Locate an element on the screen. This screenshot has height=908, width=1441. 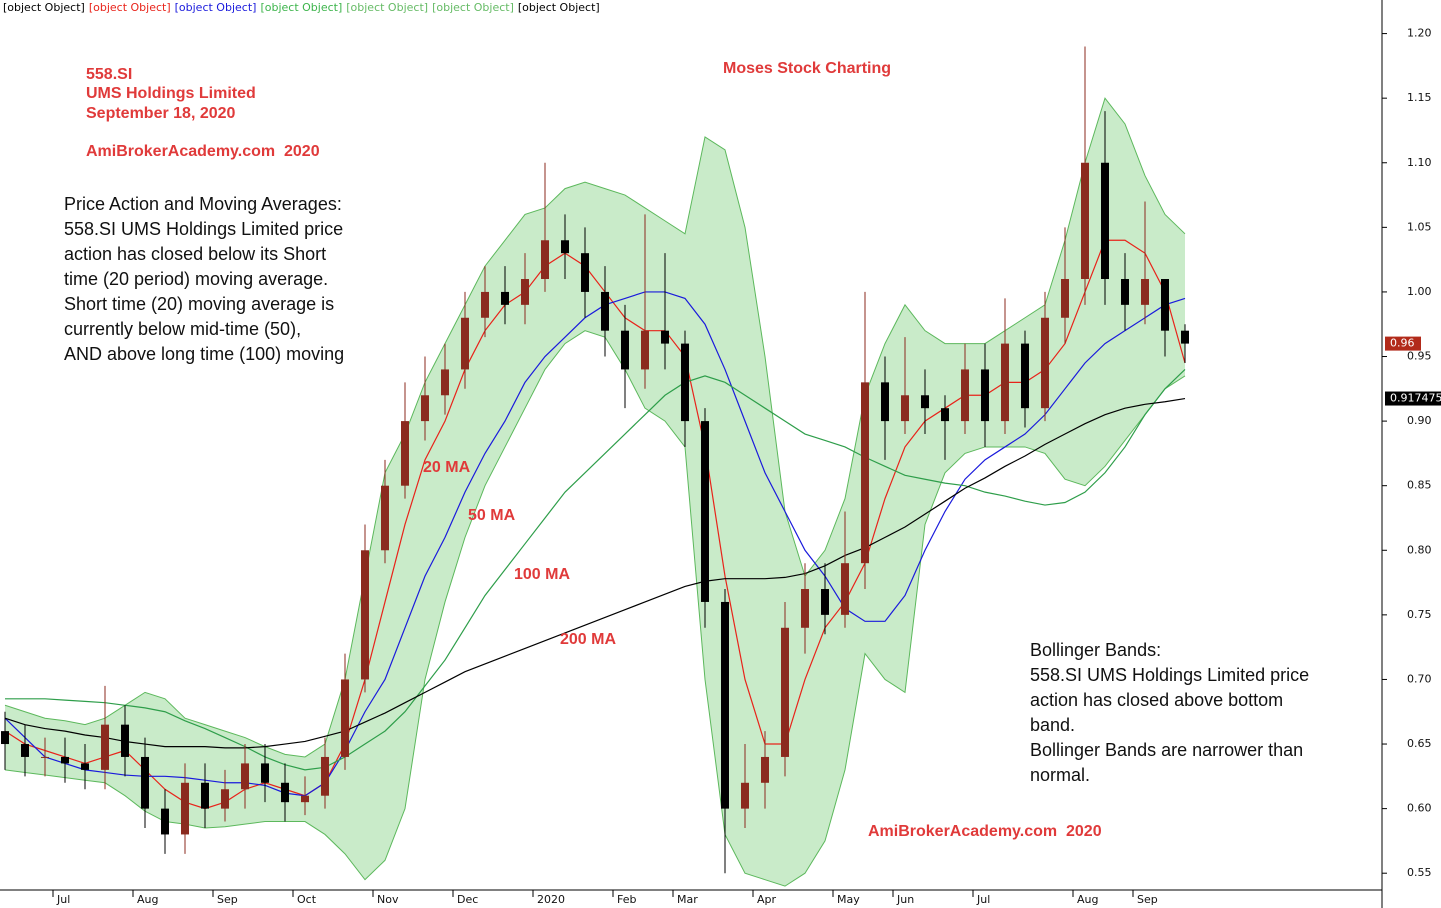
y-tick-label: 1.20 is located at coordinates (1419, 33).